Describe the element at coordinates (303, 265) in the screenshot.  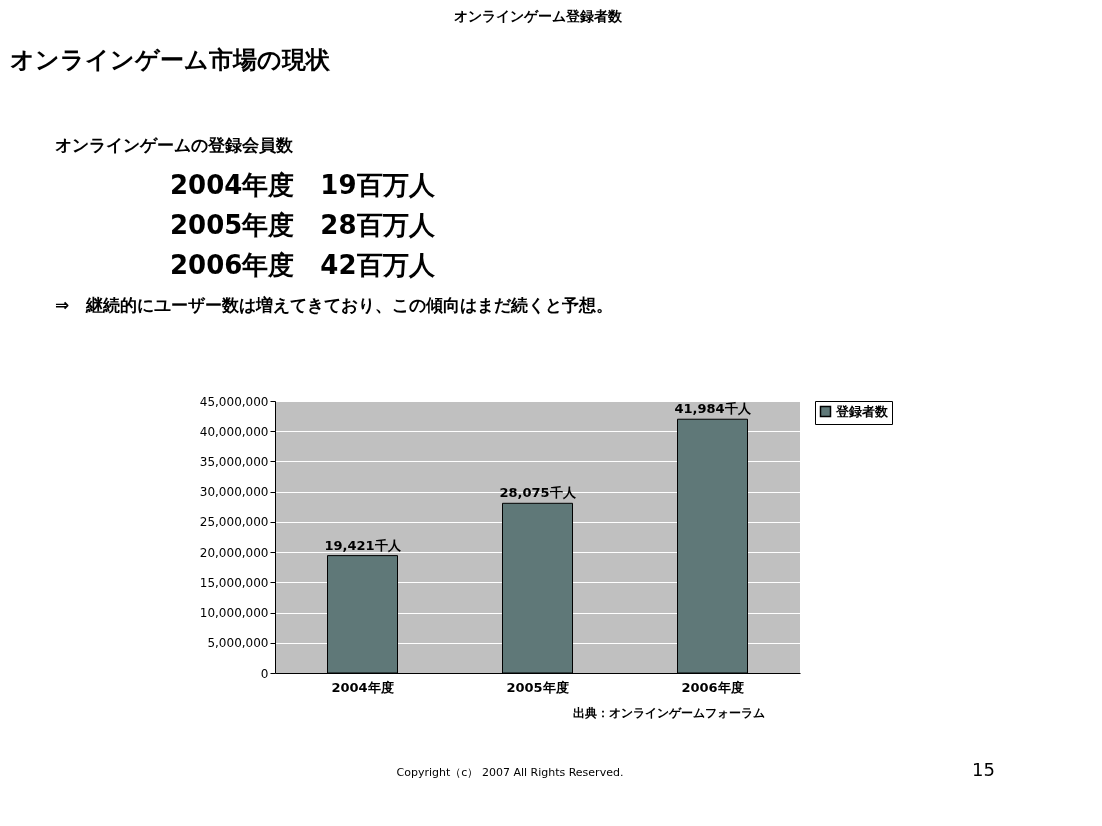
I see `text: 2006年度 42百万人` at that location.